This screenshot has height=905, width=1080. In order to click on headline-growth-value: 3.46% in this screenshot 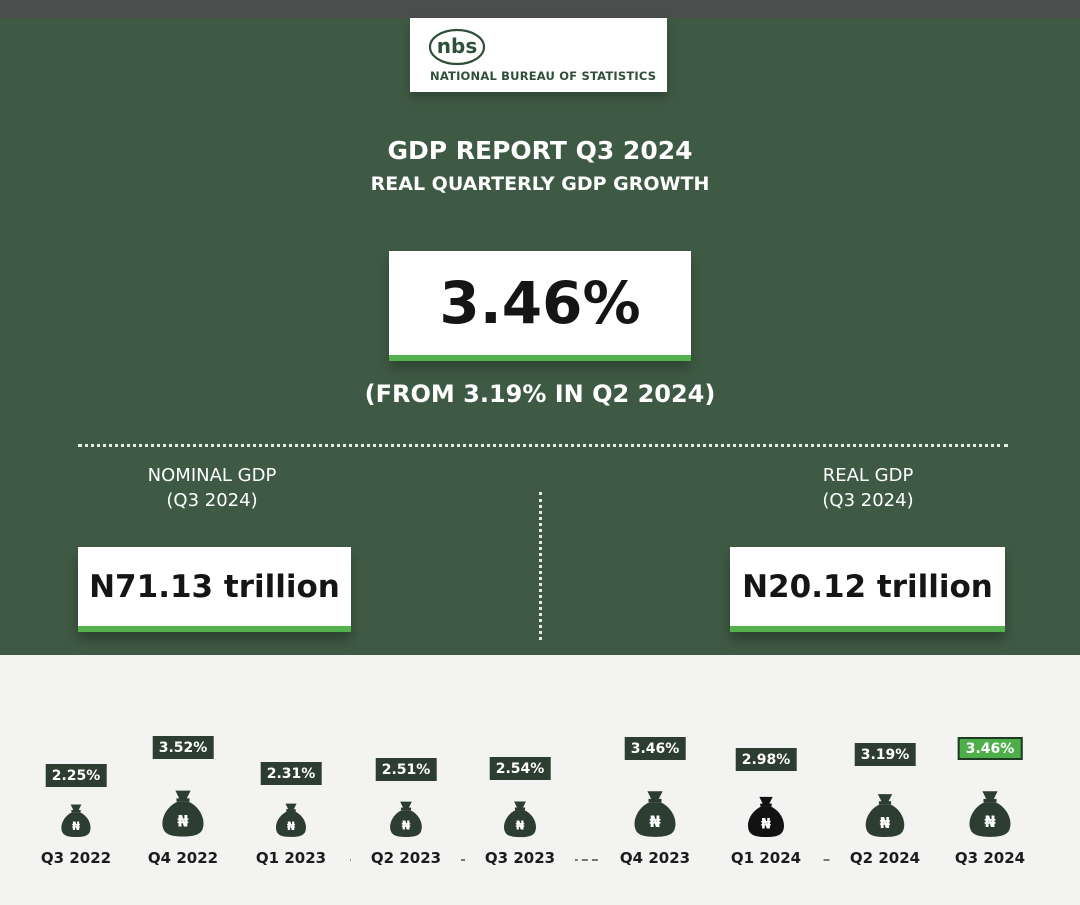, I will do `click(540, 303)`.